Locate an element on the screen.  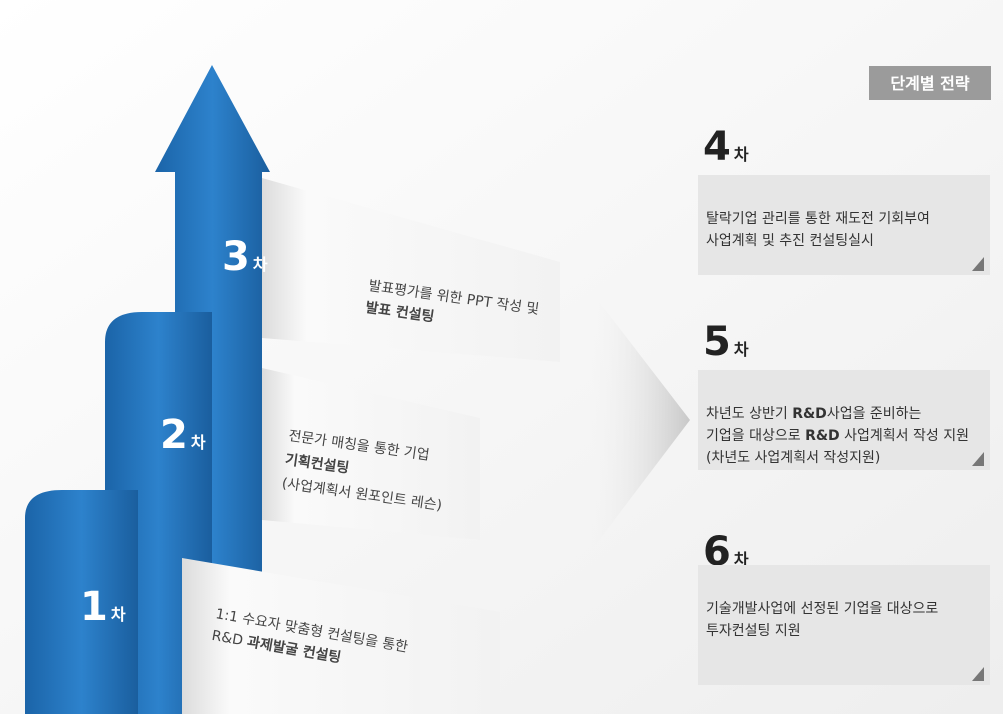
step-text: 기술개발사업에 선정된 기업을 대상으로 is located at coordinates (822, 609).